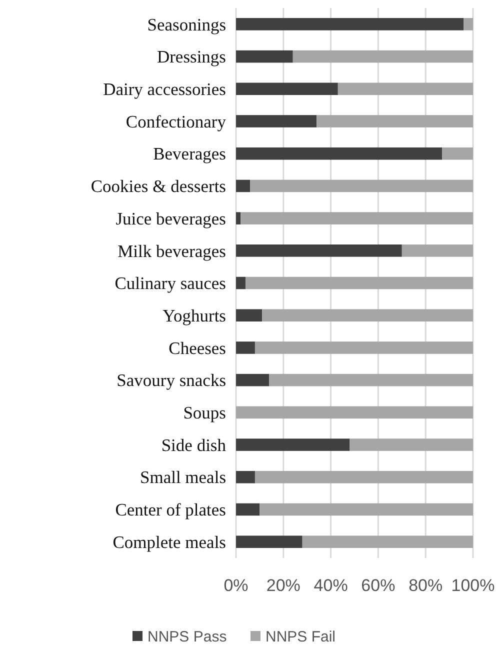 The image size is (501, 658). What do you see at coordinates (204, 412) in the screenshot?
I see `y-tick-label: Soups` at bounding box center [204, 412].